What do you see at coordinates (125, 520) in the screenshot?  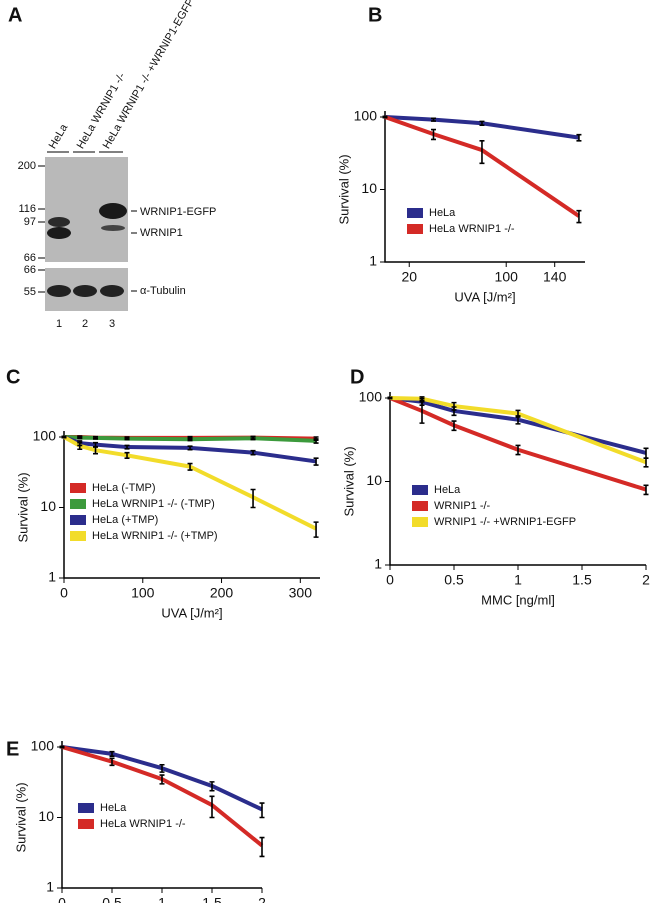 I see `legend-label: HeLa (+TMP)` at bounding box center [125, 520].